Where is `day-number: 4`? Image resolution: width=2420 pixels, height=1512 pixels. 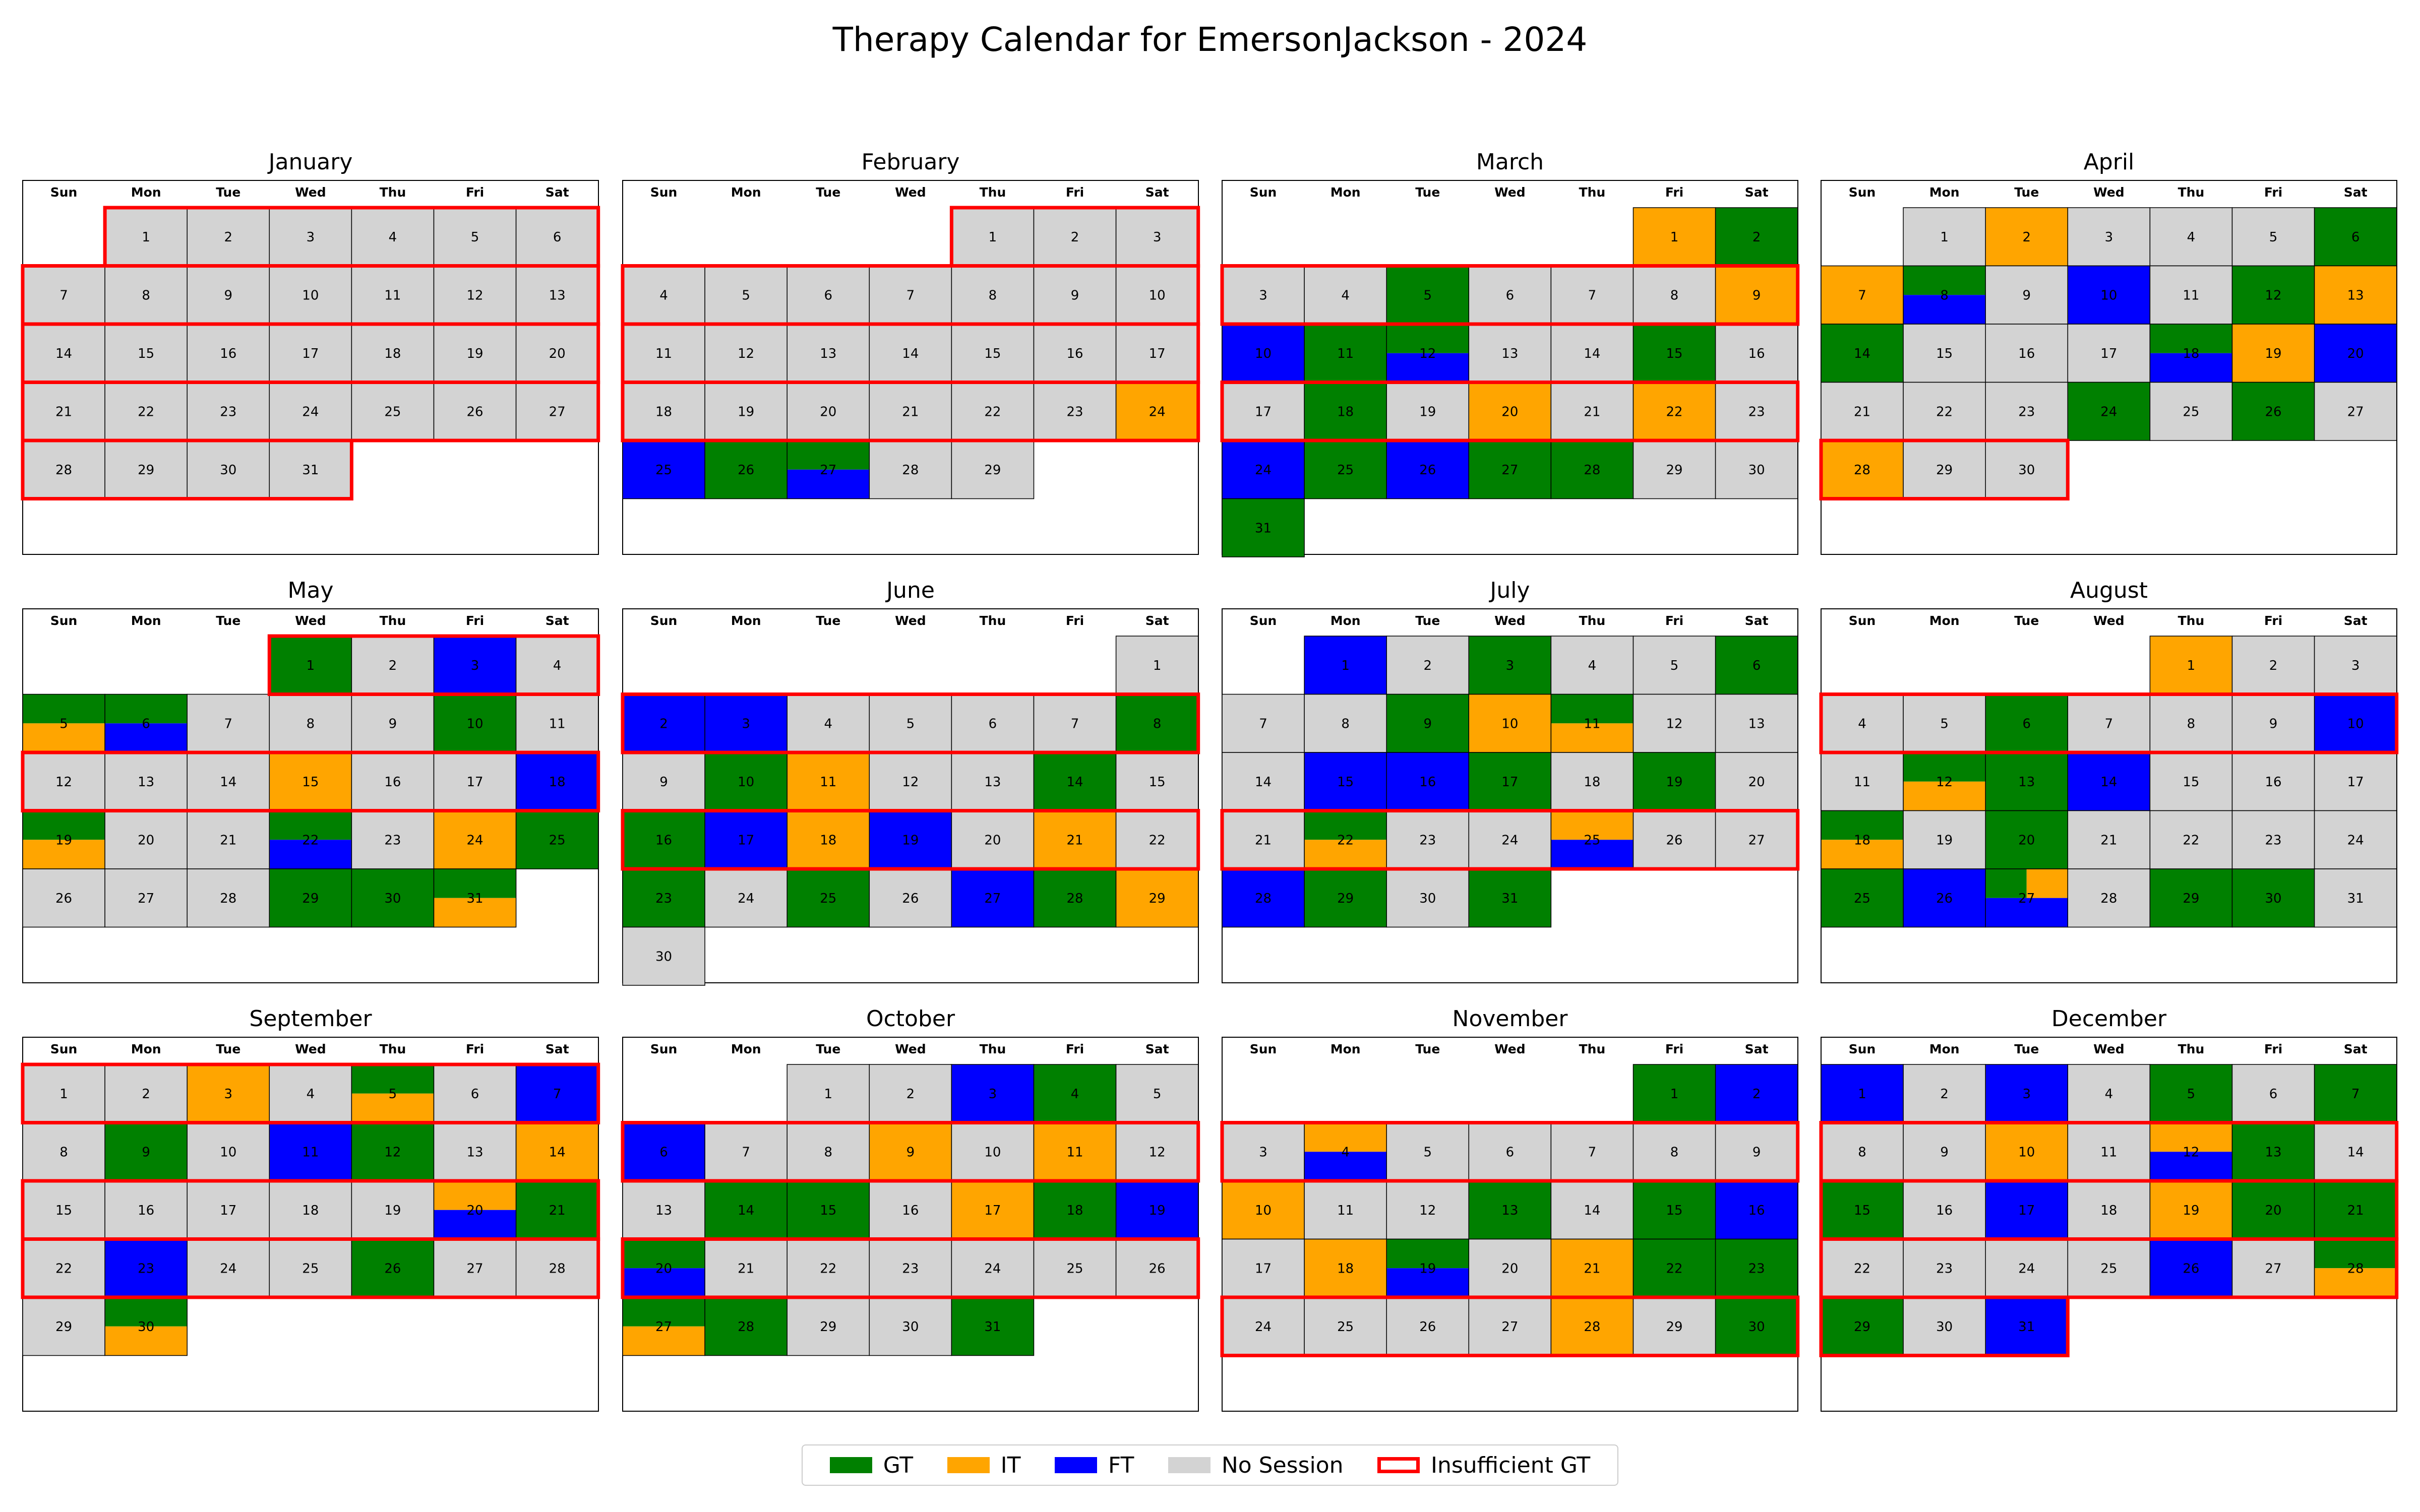 day-number: 4 is located at coordinates (1345, 295).